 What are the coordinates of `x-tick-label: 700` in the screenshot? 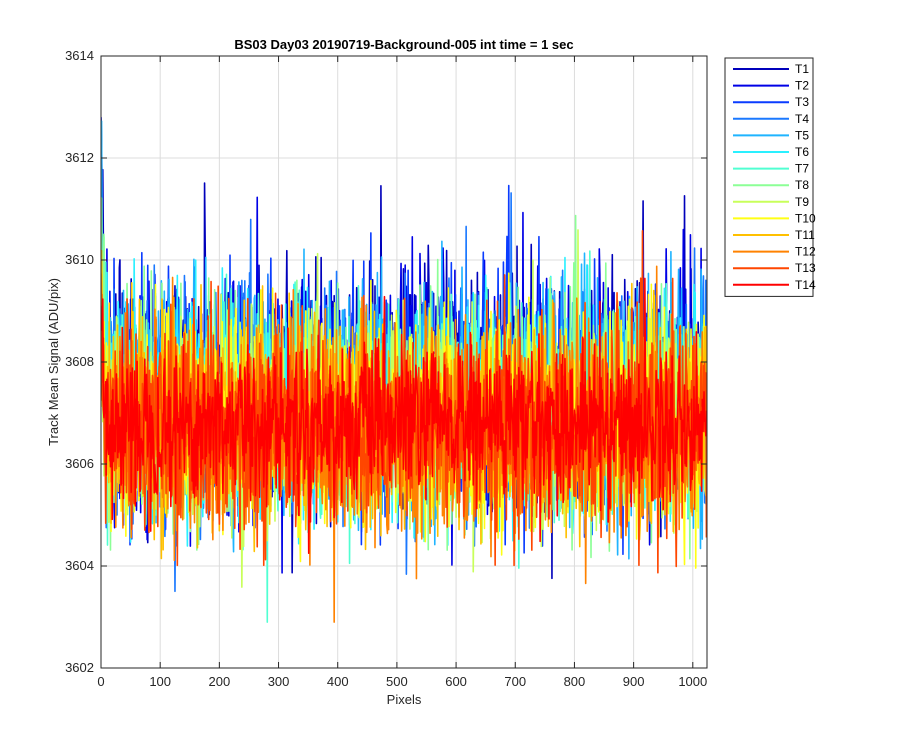 It's located at (515, 681).